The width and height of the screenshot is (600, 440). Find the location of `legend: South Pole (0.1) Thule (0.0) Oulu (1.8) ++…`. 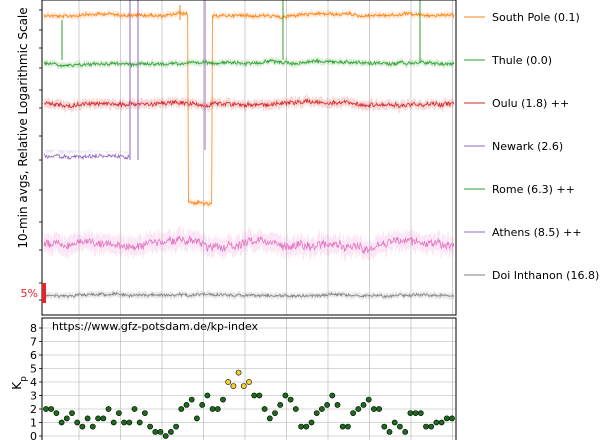

legend: South Pole (0.1) Thule (0.0) Oulu (1.8) ++… is located at coordinates (532, 146).